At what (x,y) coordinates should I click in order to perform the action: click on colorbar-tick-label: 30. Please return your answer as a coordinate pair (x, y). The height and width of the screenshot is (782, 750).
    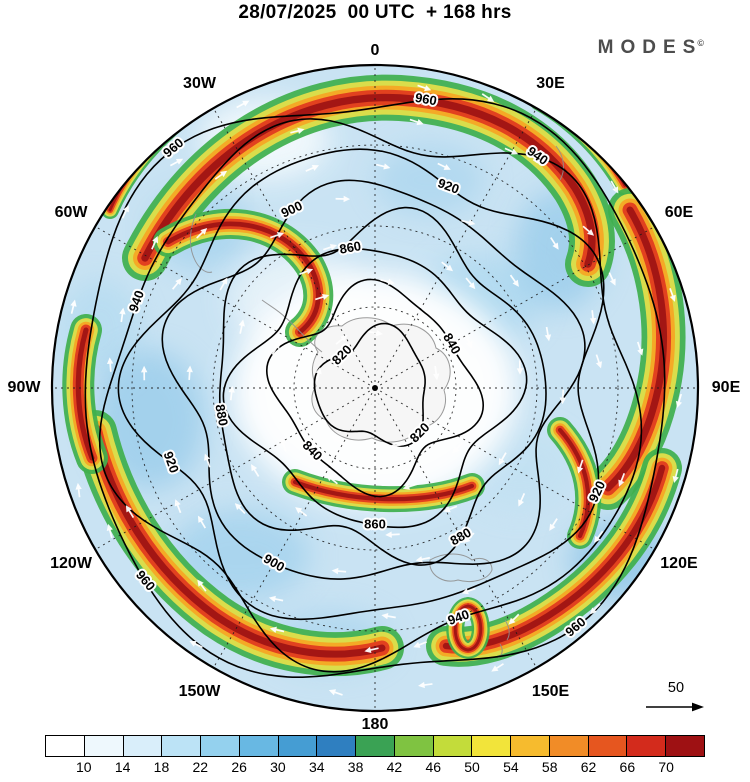
    Looking at the image, I should click on (278, 767).